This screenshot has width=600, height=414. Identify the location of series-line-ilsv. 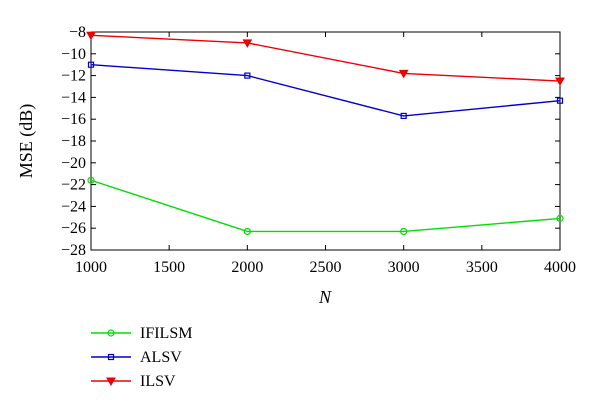
(325, 58).